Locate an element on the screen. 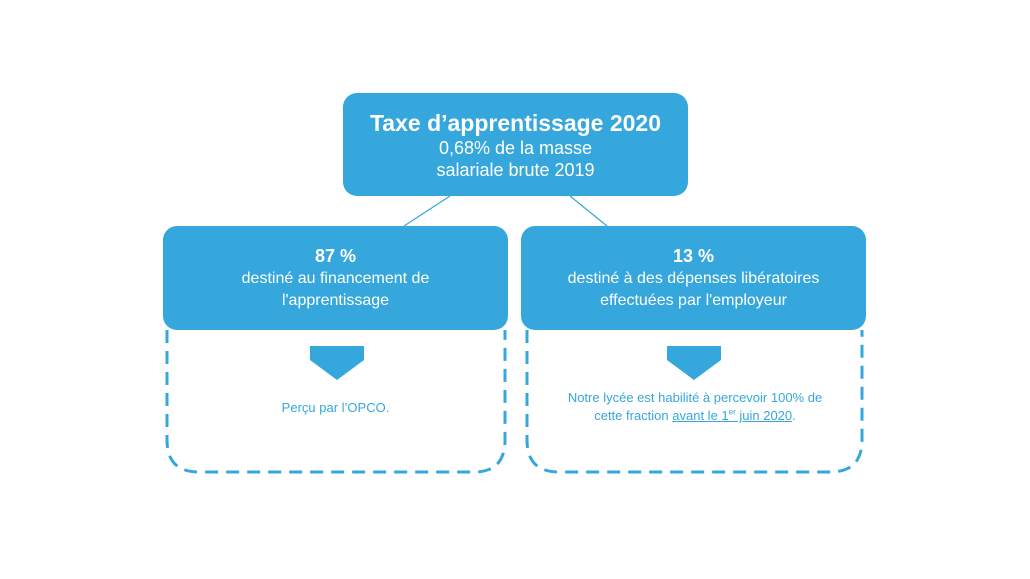 The image size is (1030, 579). deadline-text: avant le 1er juin 2020 is located at coordinates (732, 415).